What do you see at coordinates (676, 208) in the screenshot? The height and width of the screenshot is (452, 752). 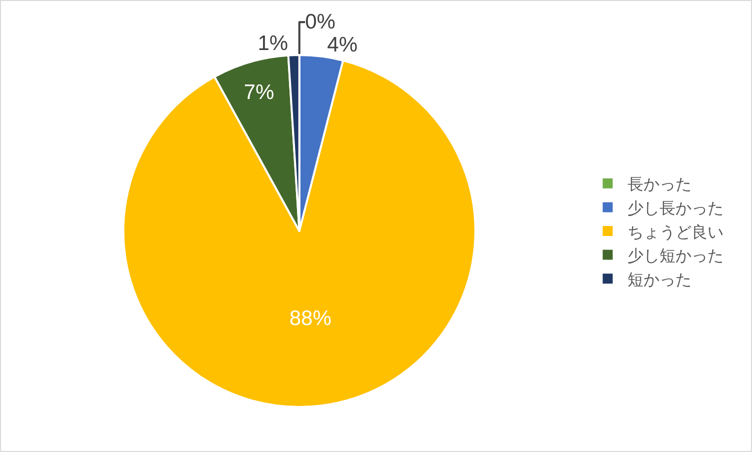 I see `legend-label: 少し長かった` at bounding box center [676, 208].